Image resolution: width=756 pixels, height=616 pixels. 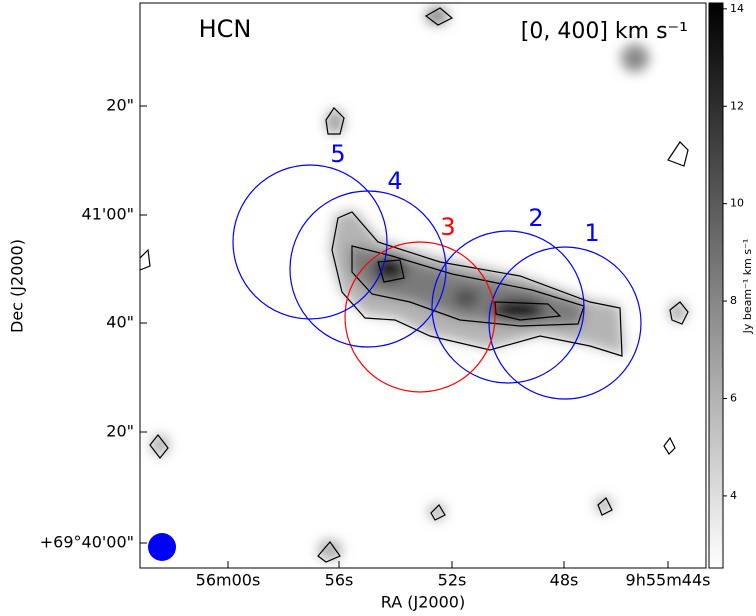 I want to click on region-label: 3, so click(x=447, y=227).